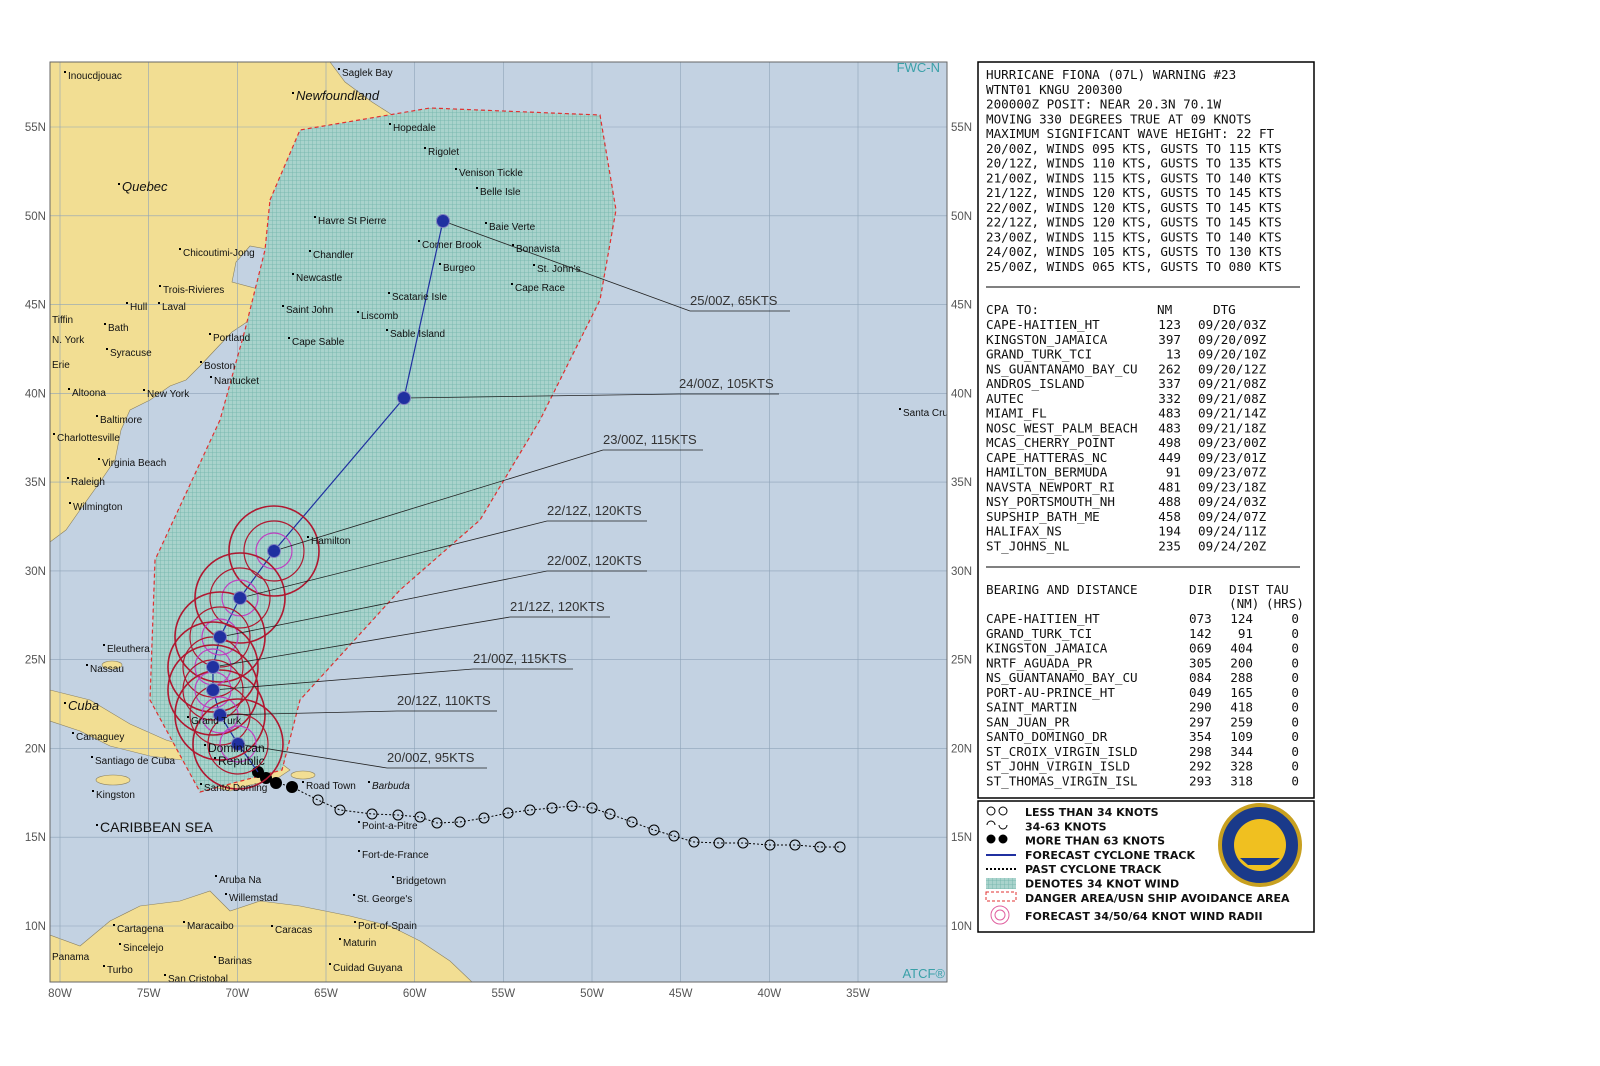 Image resolution: width=1600 pixels, height=1066 pixels. What do you see at coordinates (330, 541) in the screenshot?
I see `place-label: Hamilton` at bounding box center [330, 541].